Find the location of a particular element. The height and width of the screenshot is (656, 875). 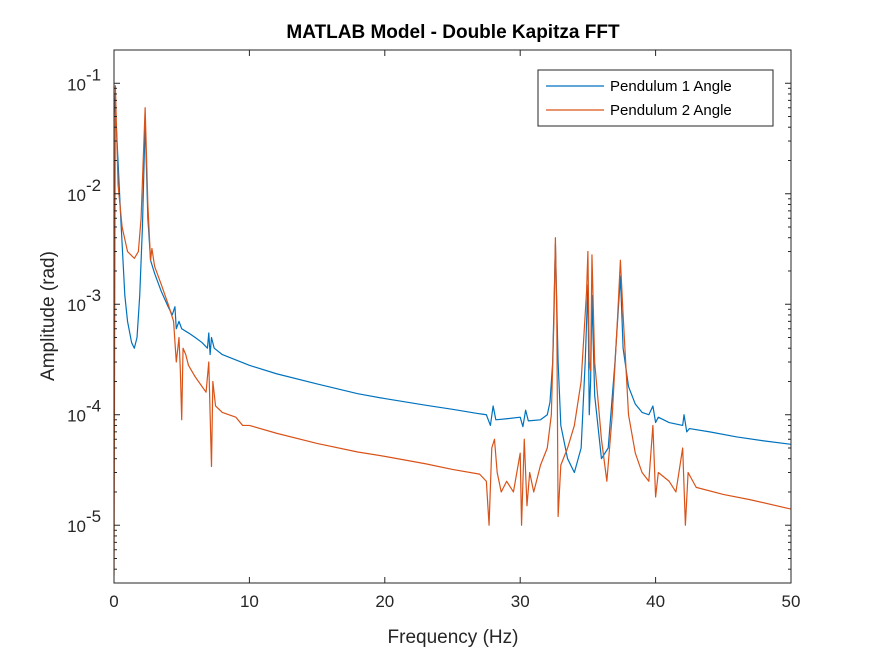

x-tick-label: 40 is located at coordinates (655, 601).